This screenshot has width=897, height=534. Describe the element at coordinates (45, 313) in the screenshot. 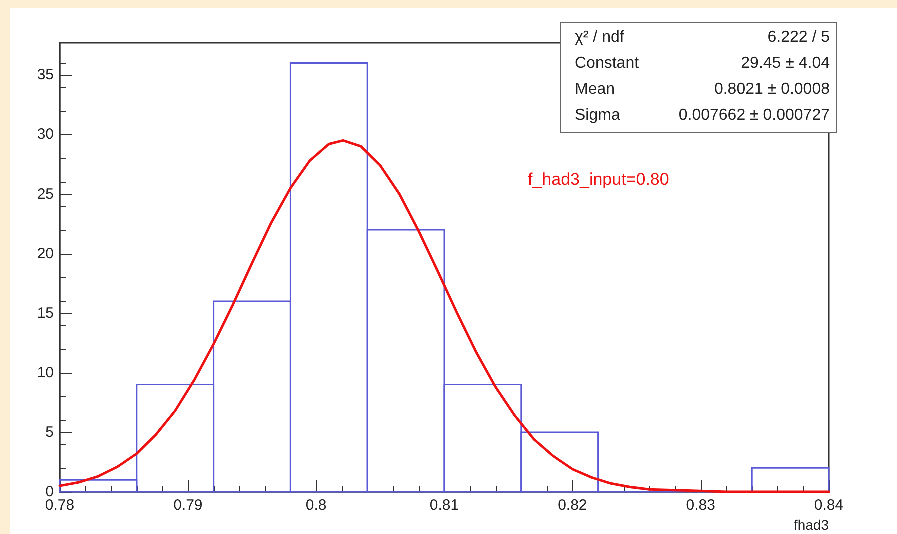

I see `y-tick-label: 15` at that location.